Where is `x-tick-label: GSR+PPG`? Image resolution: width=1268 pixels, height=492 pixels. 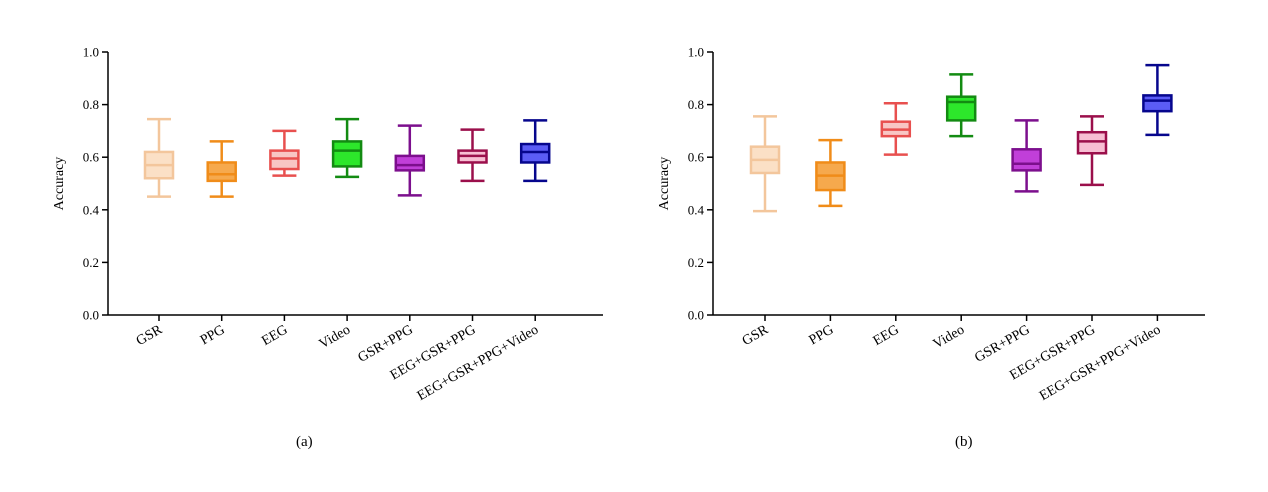
x-tick-label: GSR+PPG is located at coordinates (1002, 343).